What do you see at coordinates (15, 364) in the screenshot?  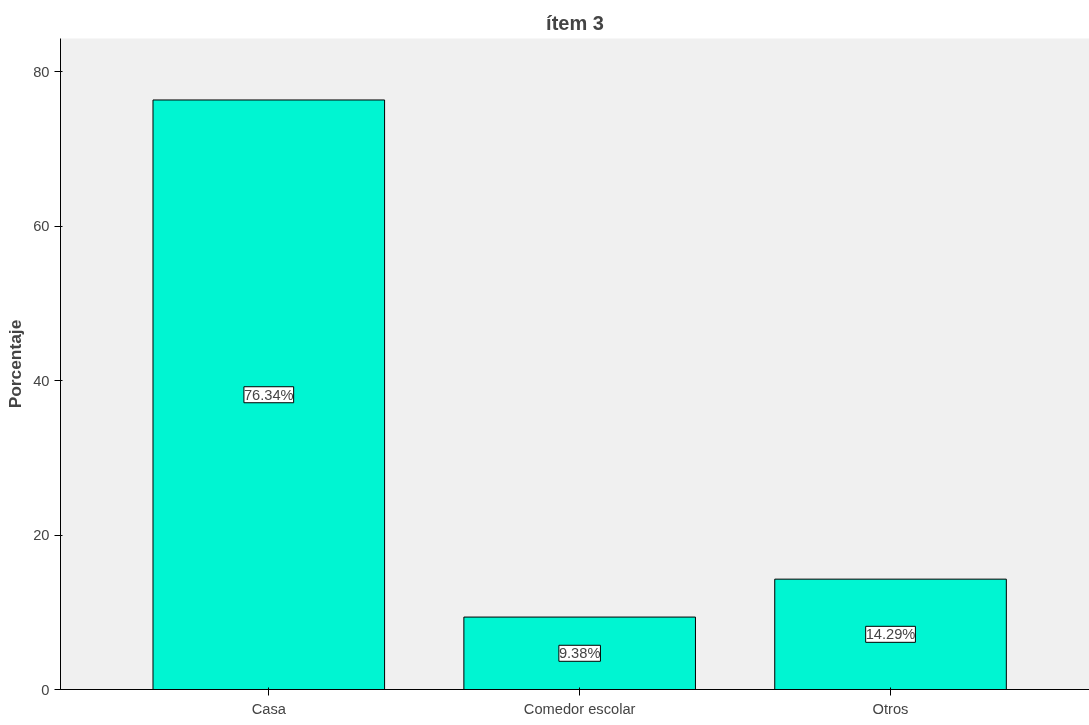 I see `y-axis-title: Porcentaje` at bounding box center [15, 364].